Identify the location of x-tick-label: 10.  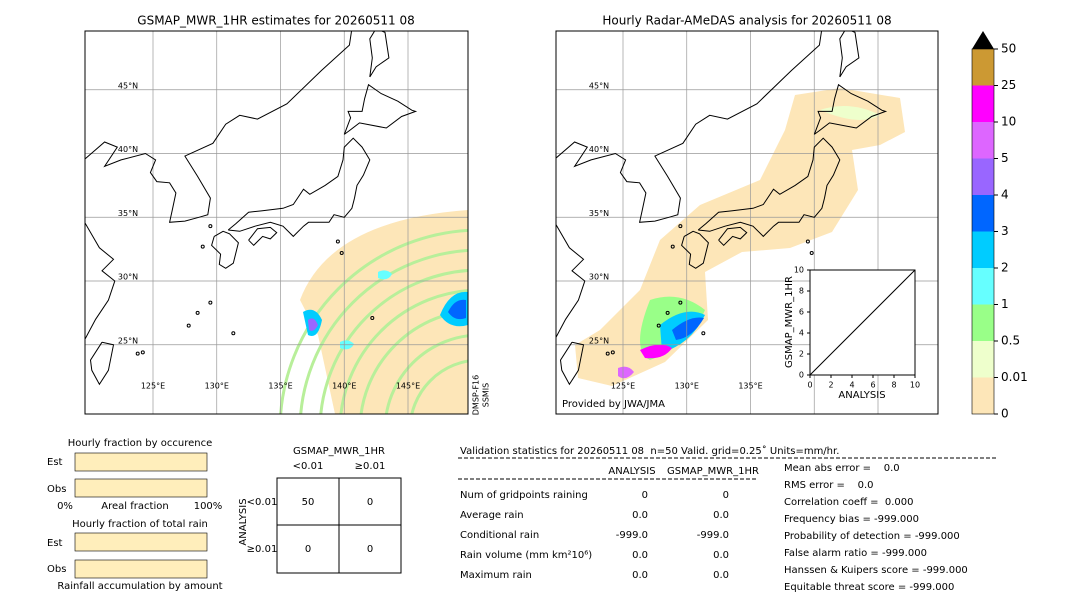
(915, 385).